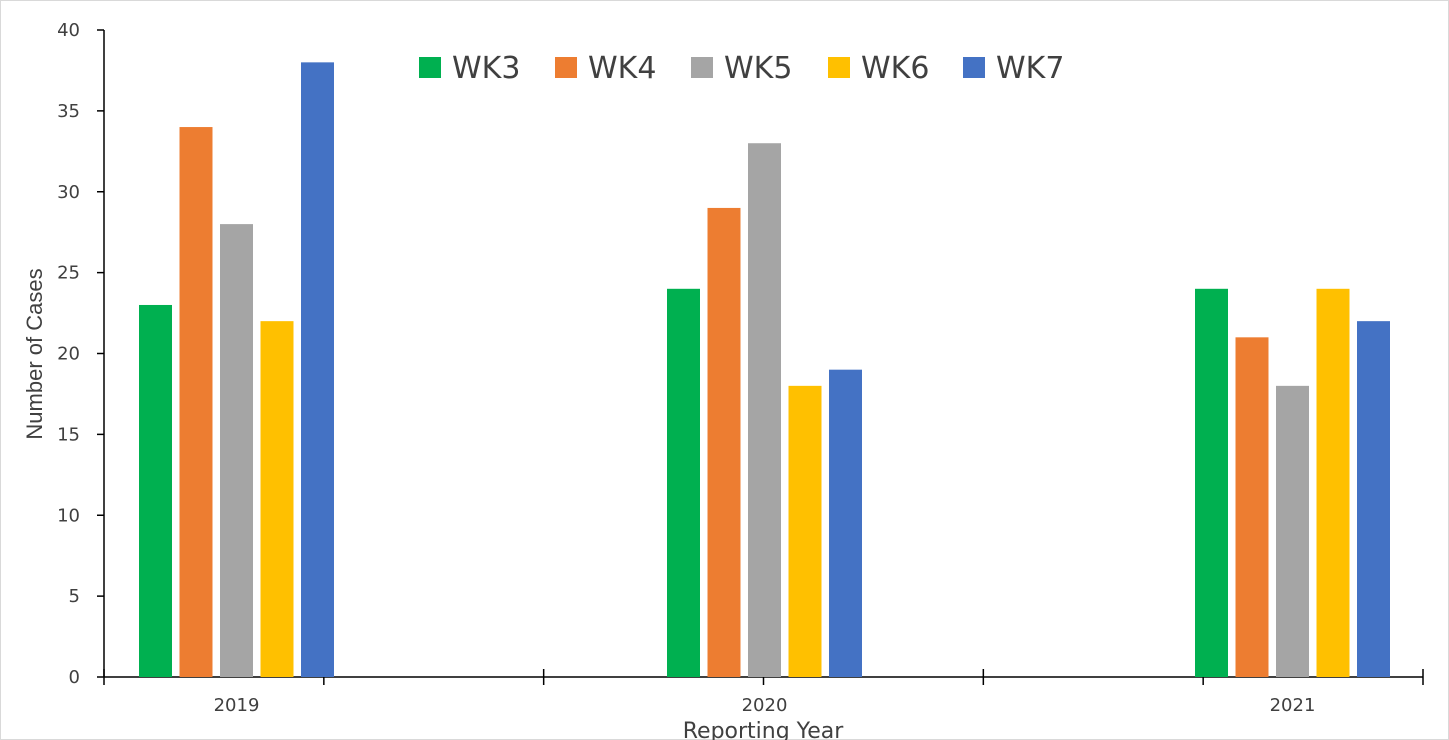  What do you see at coordinates (277, 499) in the screenshot?
I see `bar-wk6-2019` at bounding box center [277, 499].